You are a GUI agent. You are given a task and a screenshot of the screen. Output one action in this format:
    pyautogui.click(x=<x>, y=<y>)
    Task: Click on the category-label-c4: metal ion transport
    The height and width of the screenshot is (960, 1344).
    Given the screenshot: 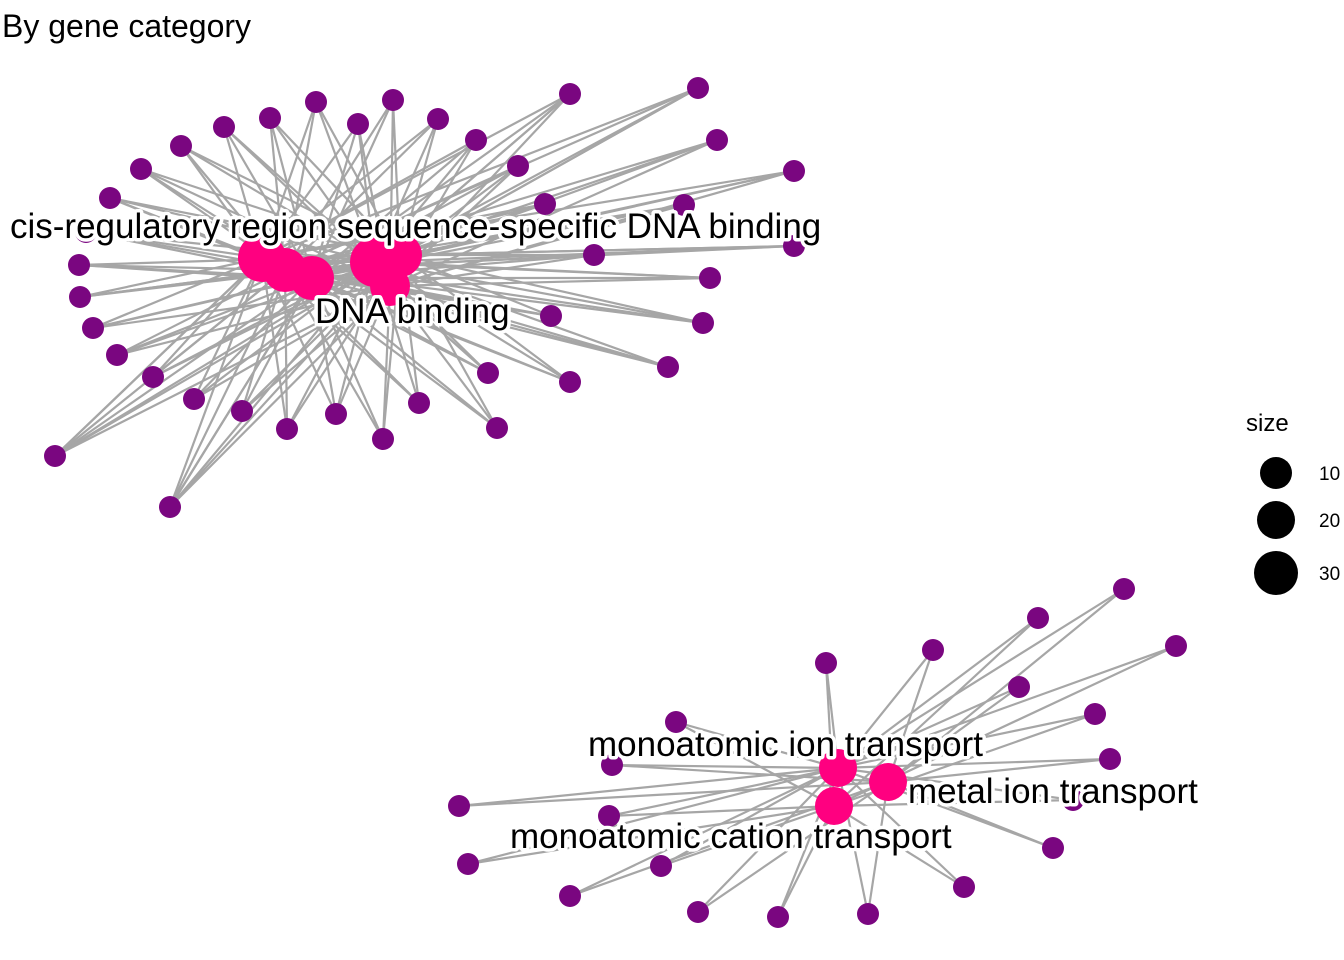 What is the action you would take?
    pyautogui.click(x=1053, y=791)
    